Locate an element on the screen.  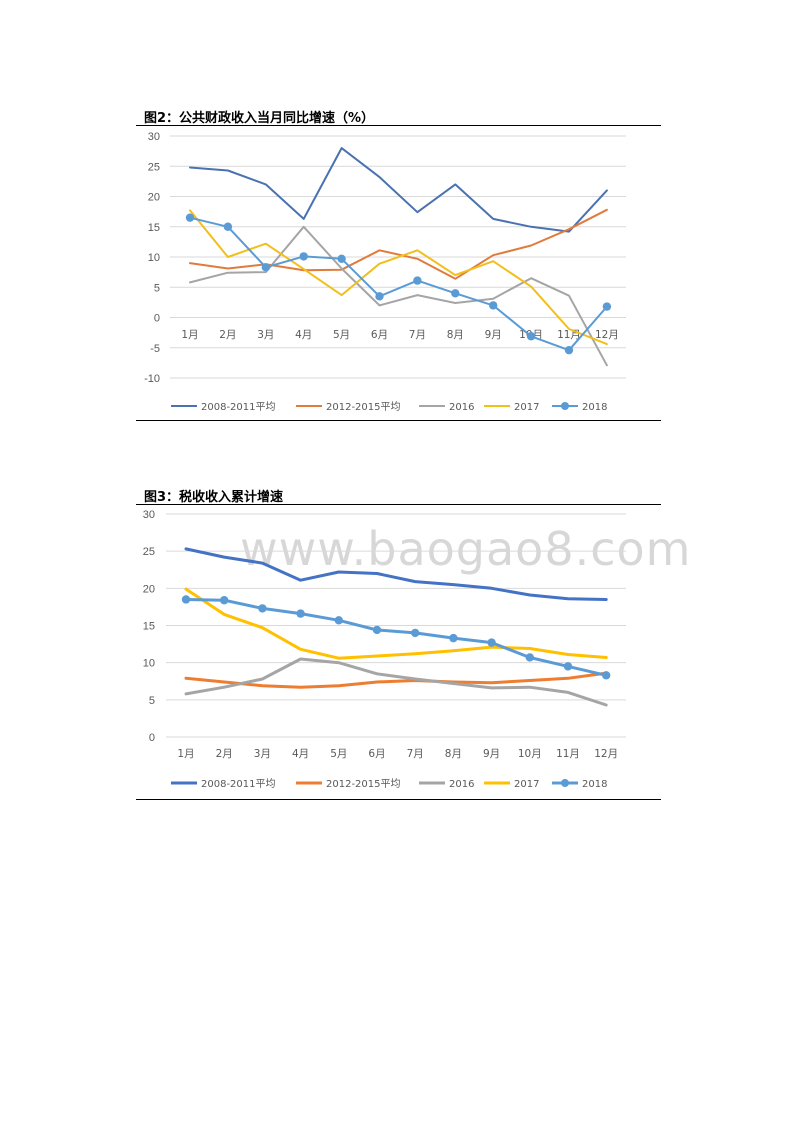
chart1-series-line-2008-2011平均 is located at coordinates (398, 190).